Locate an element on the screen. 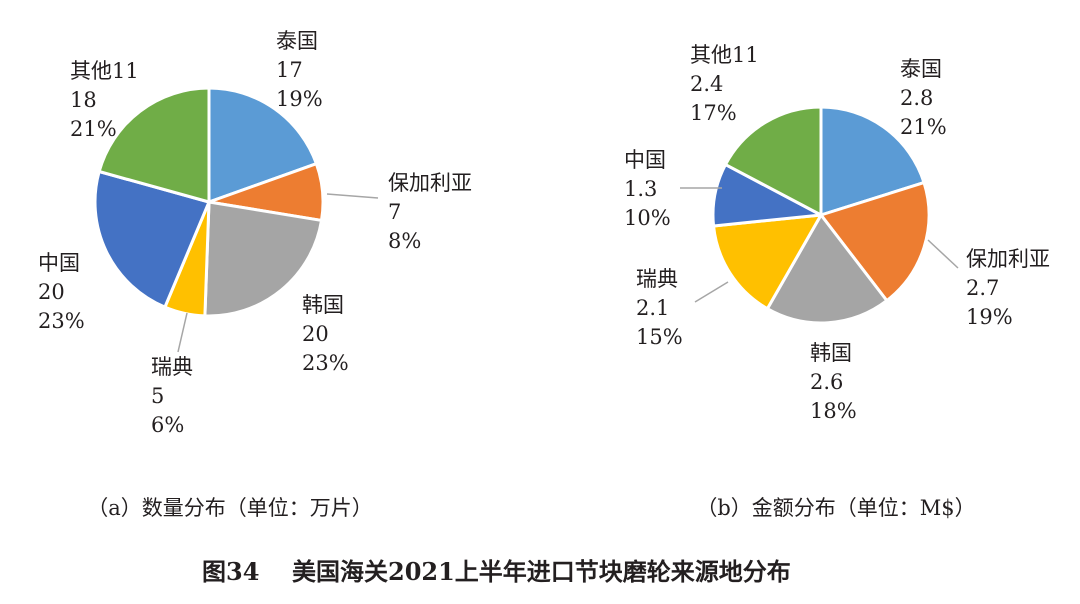 This screenshot has height=604, width=1080. slice-value: 18 is located at coordinates (83, 100).